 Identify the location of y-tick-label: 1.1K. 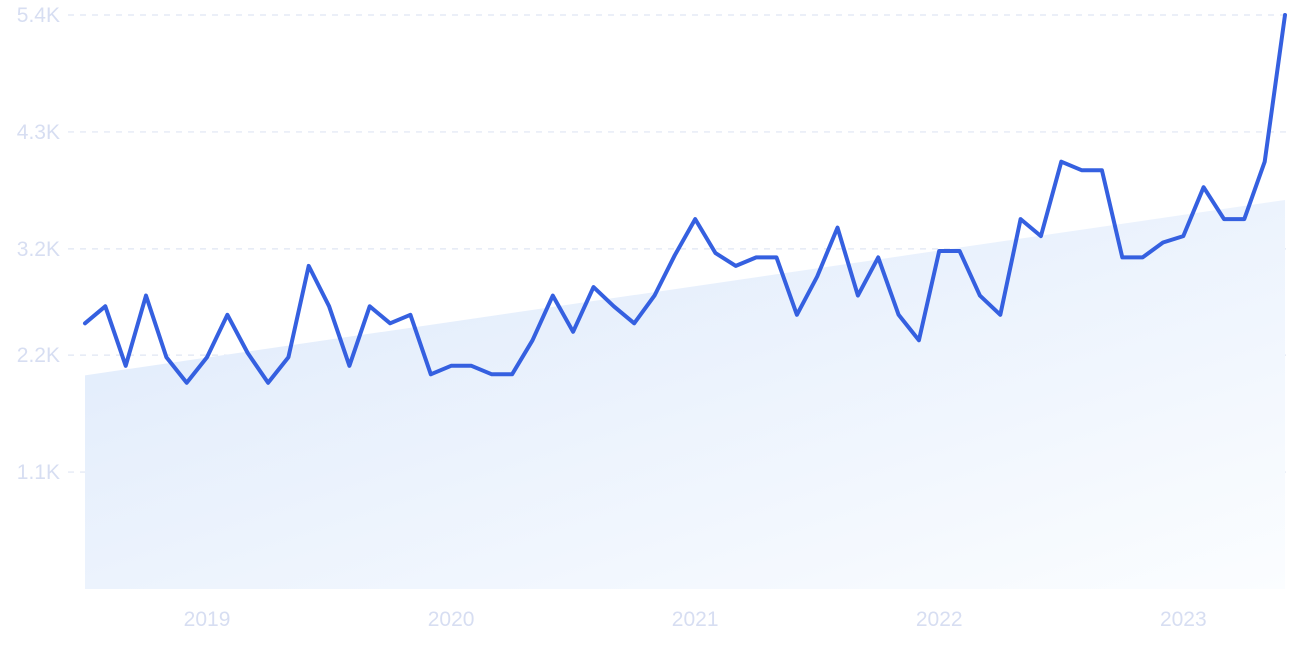
(38, 472).